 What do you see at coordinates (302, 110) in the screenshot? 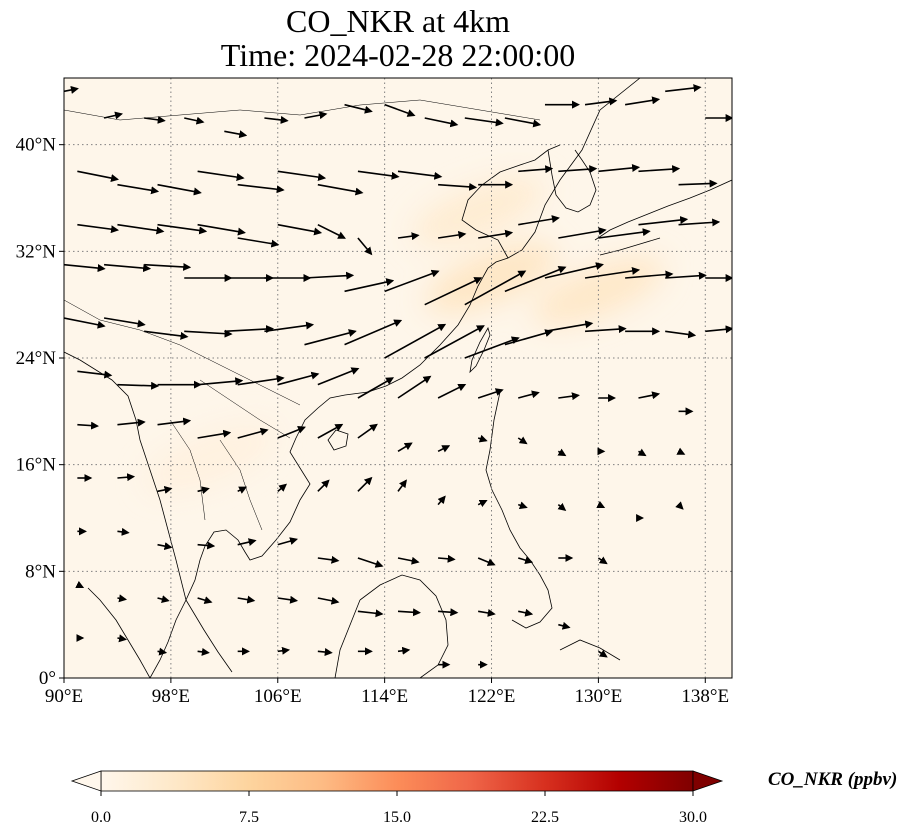
I see `border-north` at bounding box center [302, 110].